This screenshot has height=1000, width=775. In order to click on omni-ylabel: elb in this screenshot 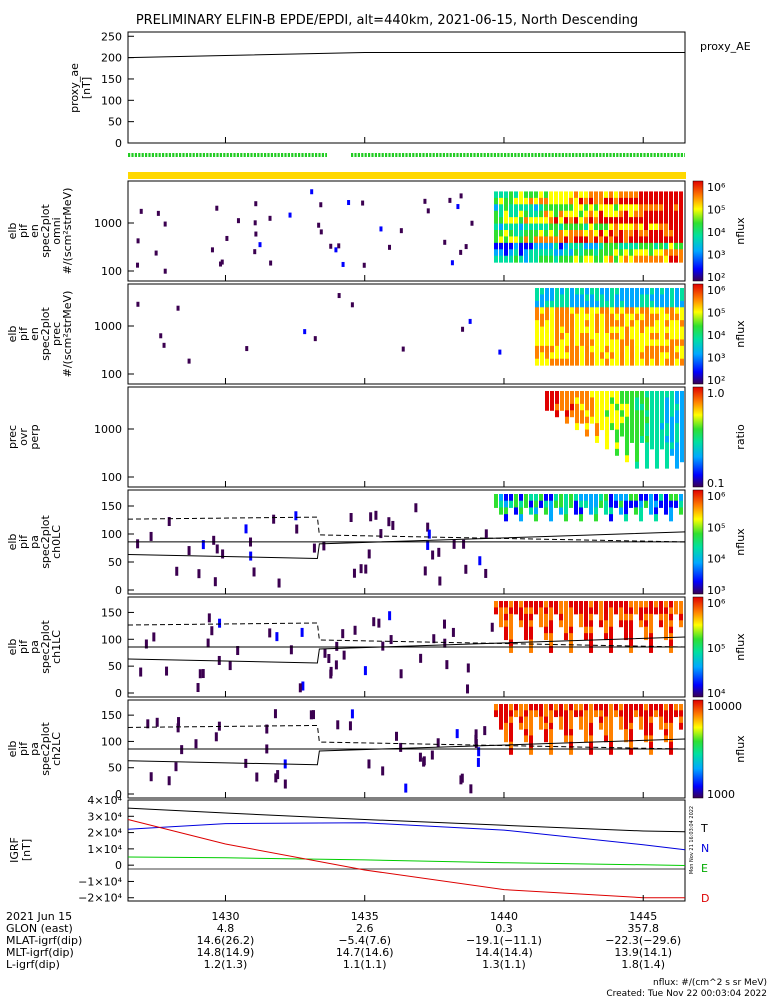, I will do `click(12, 231)`.